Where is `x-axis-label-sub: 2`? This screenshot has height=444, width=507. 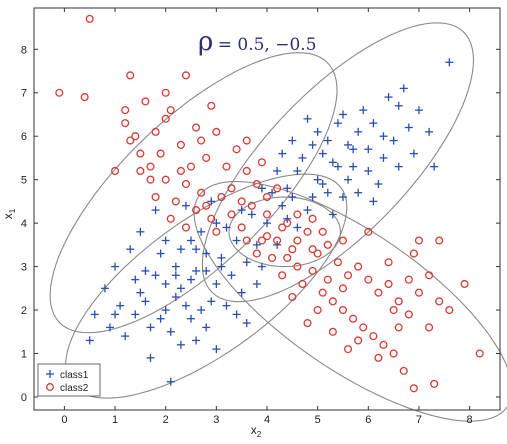 x-axis-label-sub: 2 is located at coordinates (259, 434).